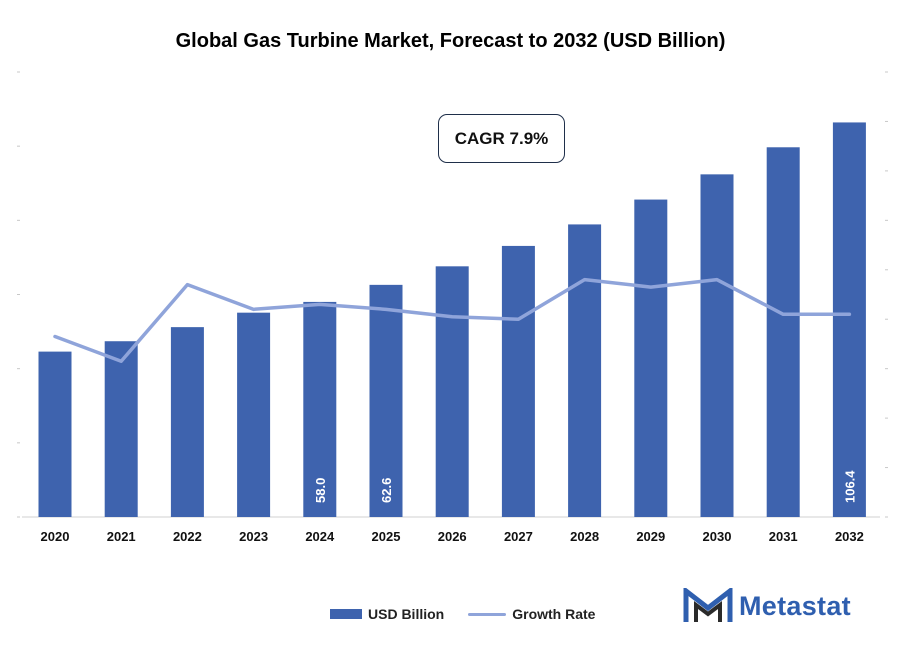 Image resolution: width=901 pixels, height=651 pixels. Describe the element at coordinates (708, 605) in the screenshot. I see `metastat-m-icon` at that location.